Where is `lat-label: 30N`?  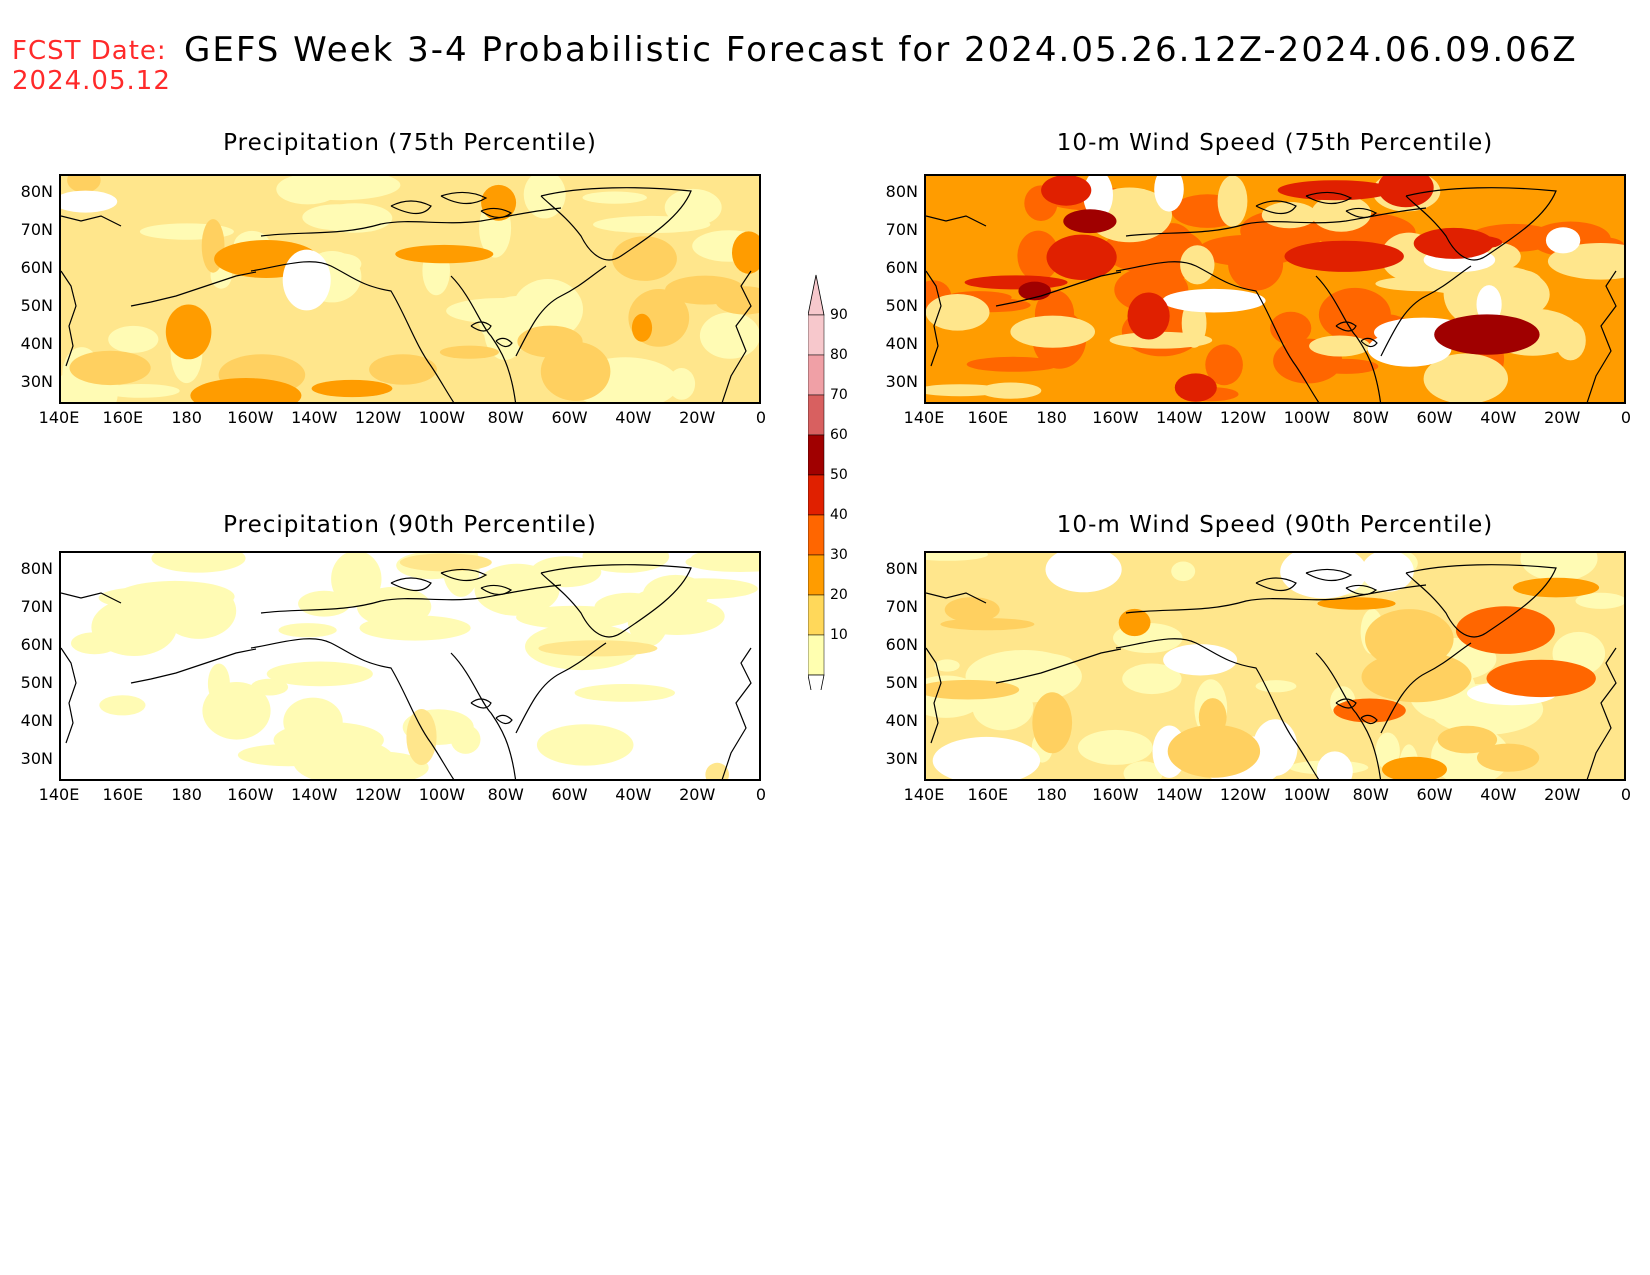 lat-label: 30N is located at coordinates (901, 381).